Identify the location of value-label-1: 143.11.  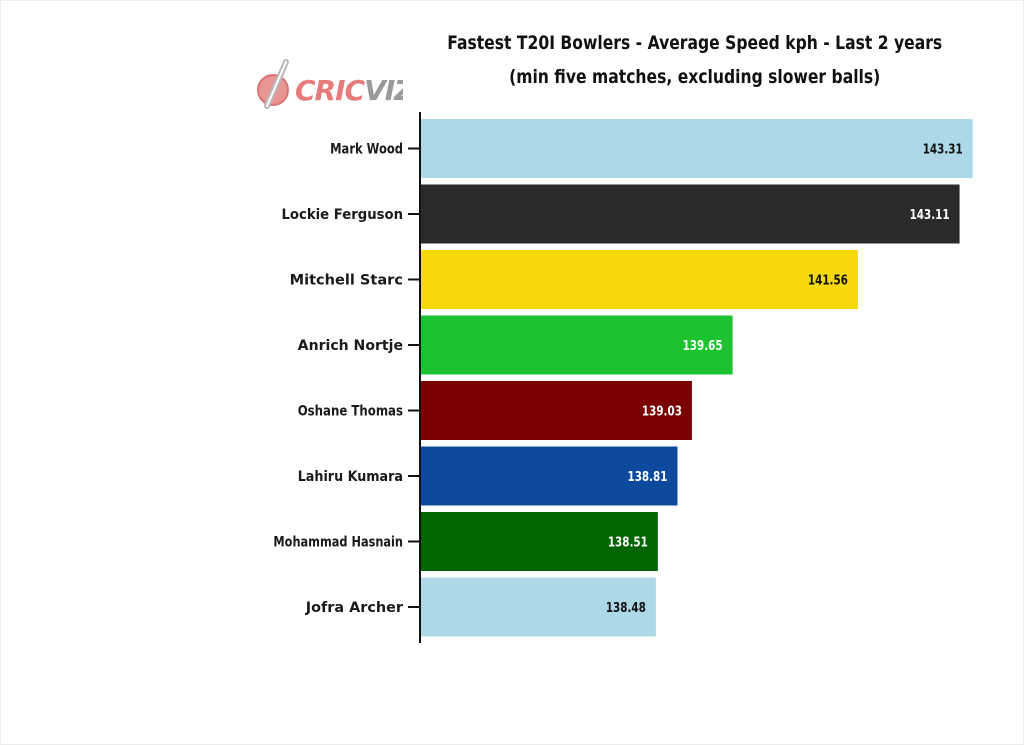
(930, 215).